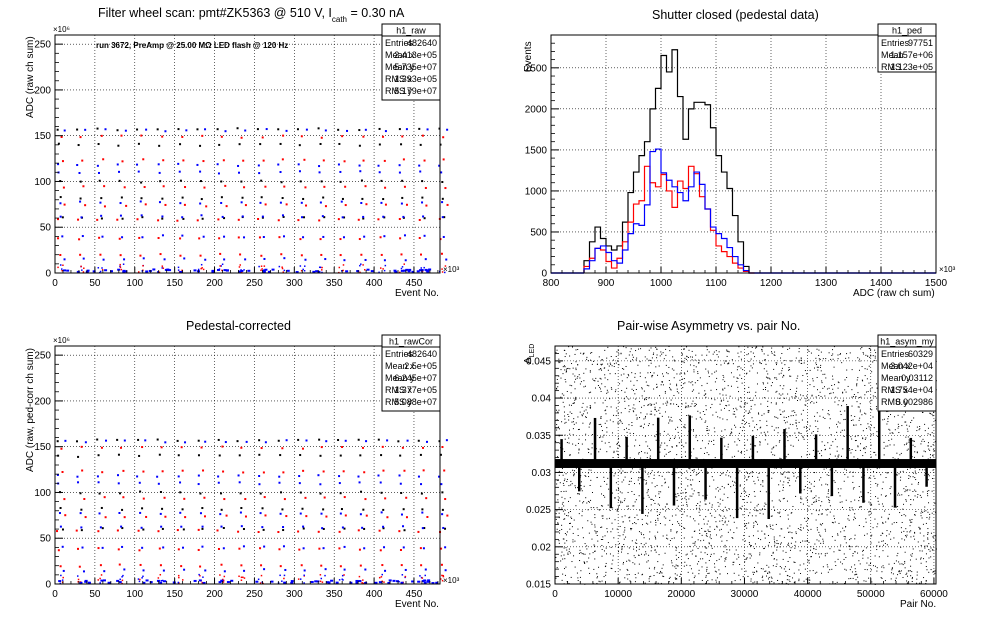 The height and width of the screenshot is (622, 996). Describe the element at coordinates (254, 283) in the screenshot. I see `xtick-label: 250` at that location.